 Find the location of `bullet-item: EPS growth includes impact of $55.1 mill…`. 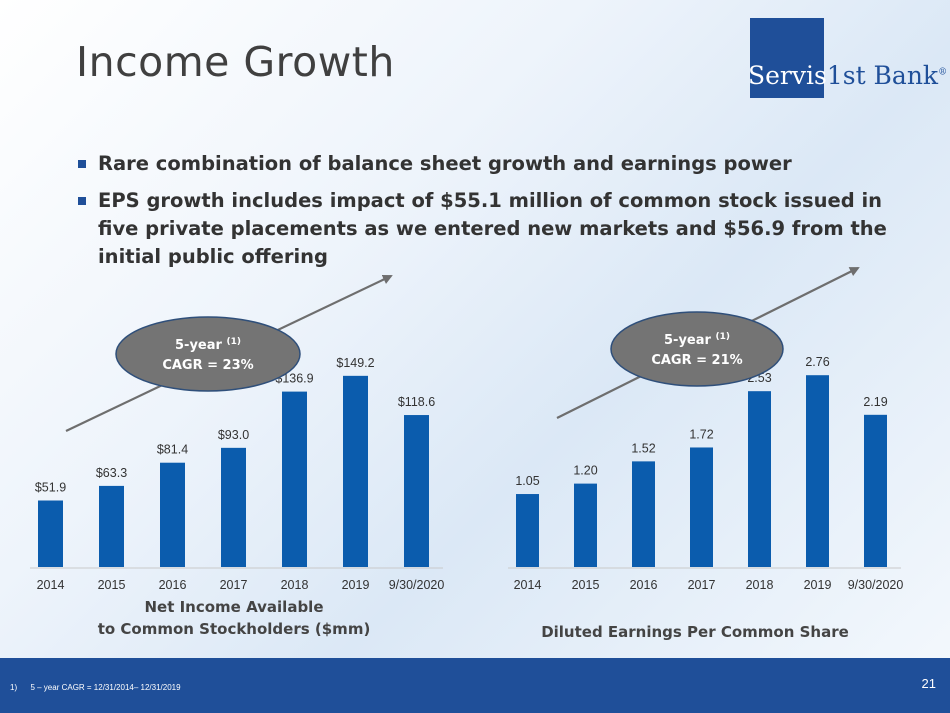

bullet-item: EPS growth includes impact of $55.1 mill… is located at coordinates (486, 229).